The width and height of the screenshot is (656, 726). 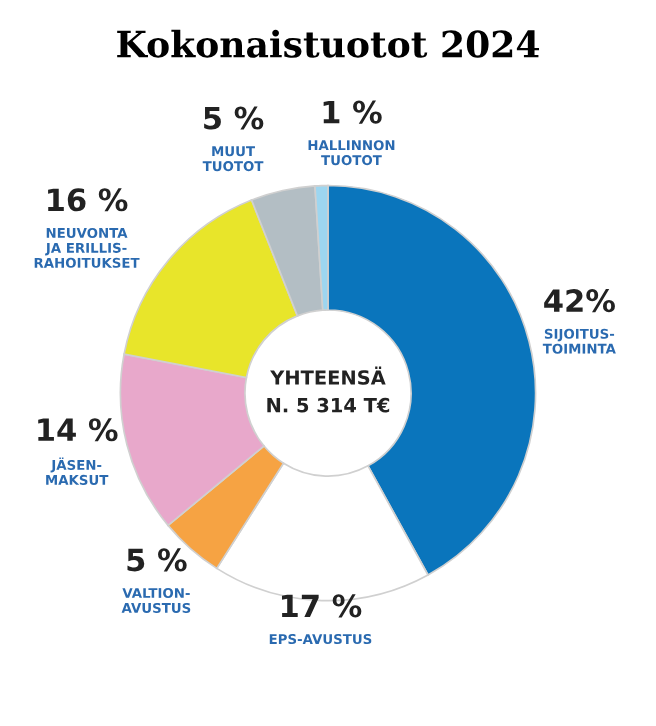 I want to click on chart-title: Kokonaistuotot 2024, so click(x=328, y=43).